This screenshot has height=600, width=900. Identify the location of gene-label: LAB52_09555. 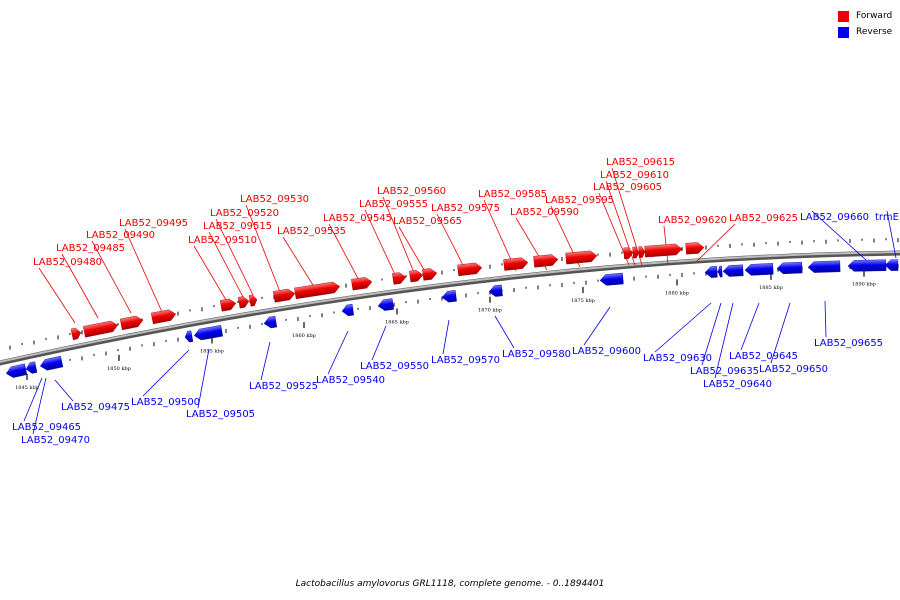
(393, 204).